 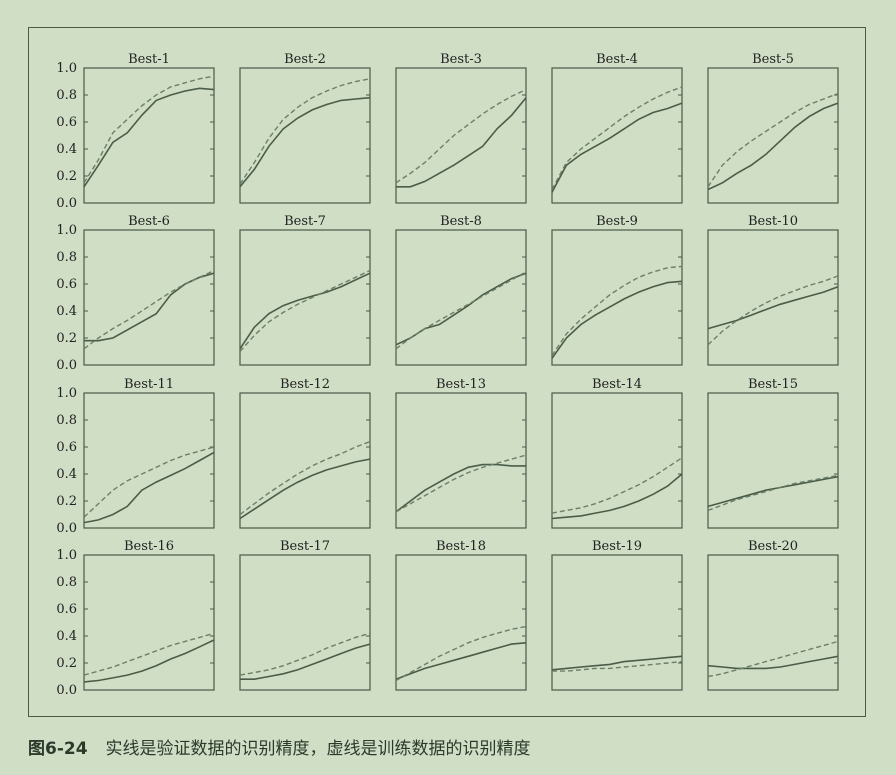 What do you see at coordinates (461, 384) in the screenshot?
I see `panel-title: Best-13` at bounding box center [461, 384].